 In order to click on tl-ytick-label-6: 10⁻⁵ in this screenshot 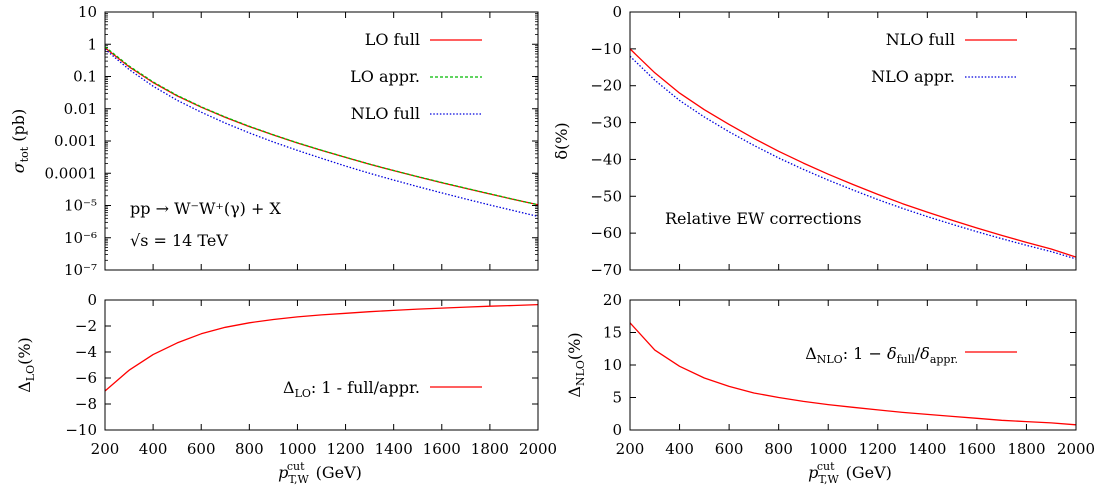, I will do `click(80, 206)`.